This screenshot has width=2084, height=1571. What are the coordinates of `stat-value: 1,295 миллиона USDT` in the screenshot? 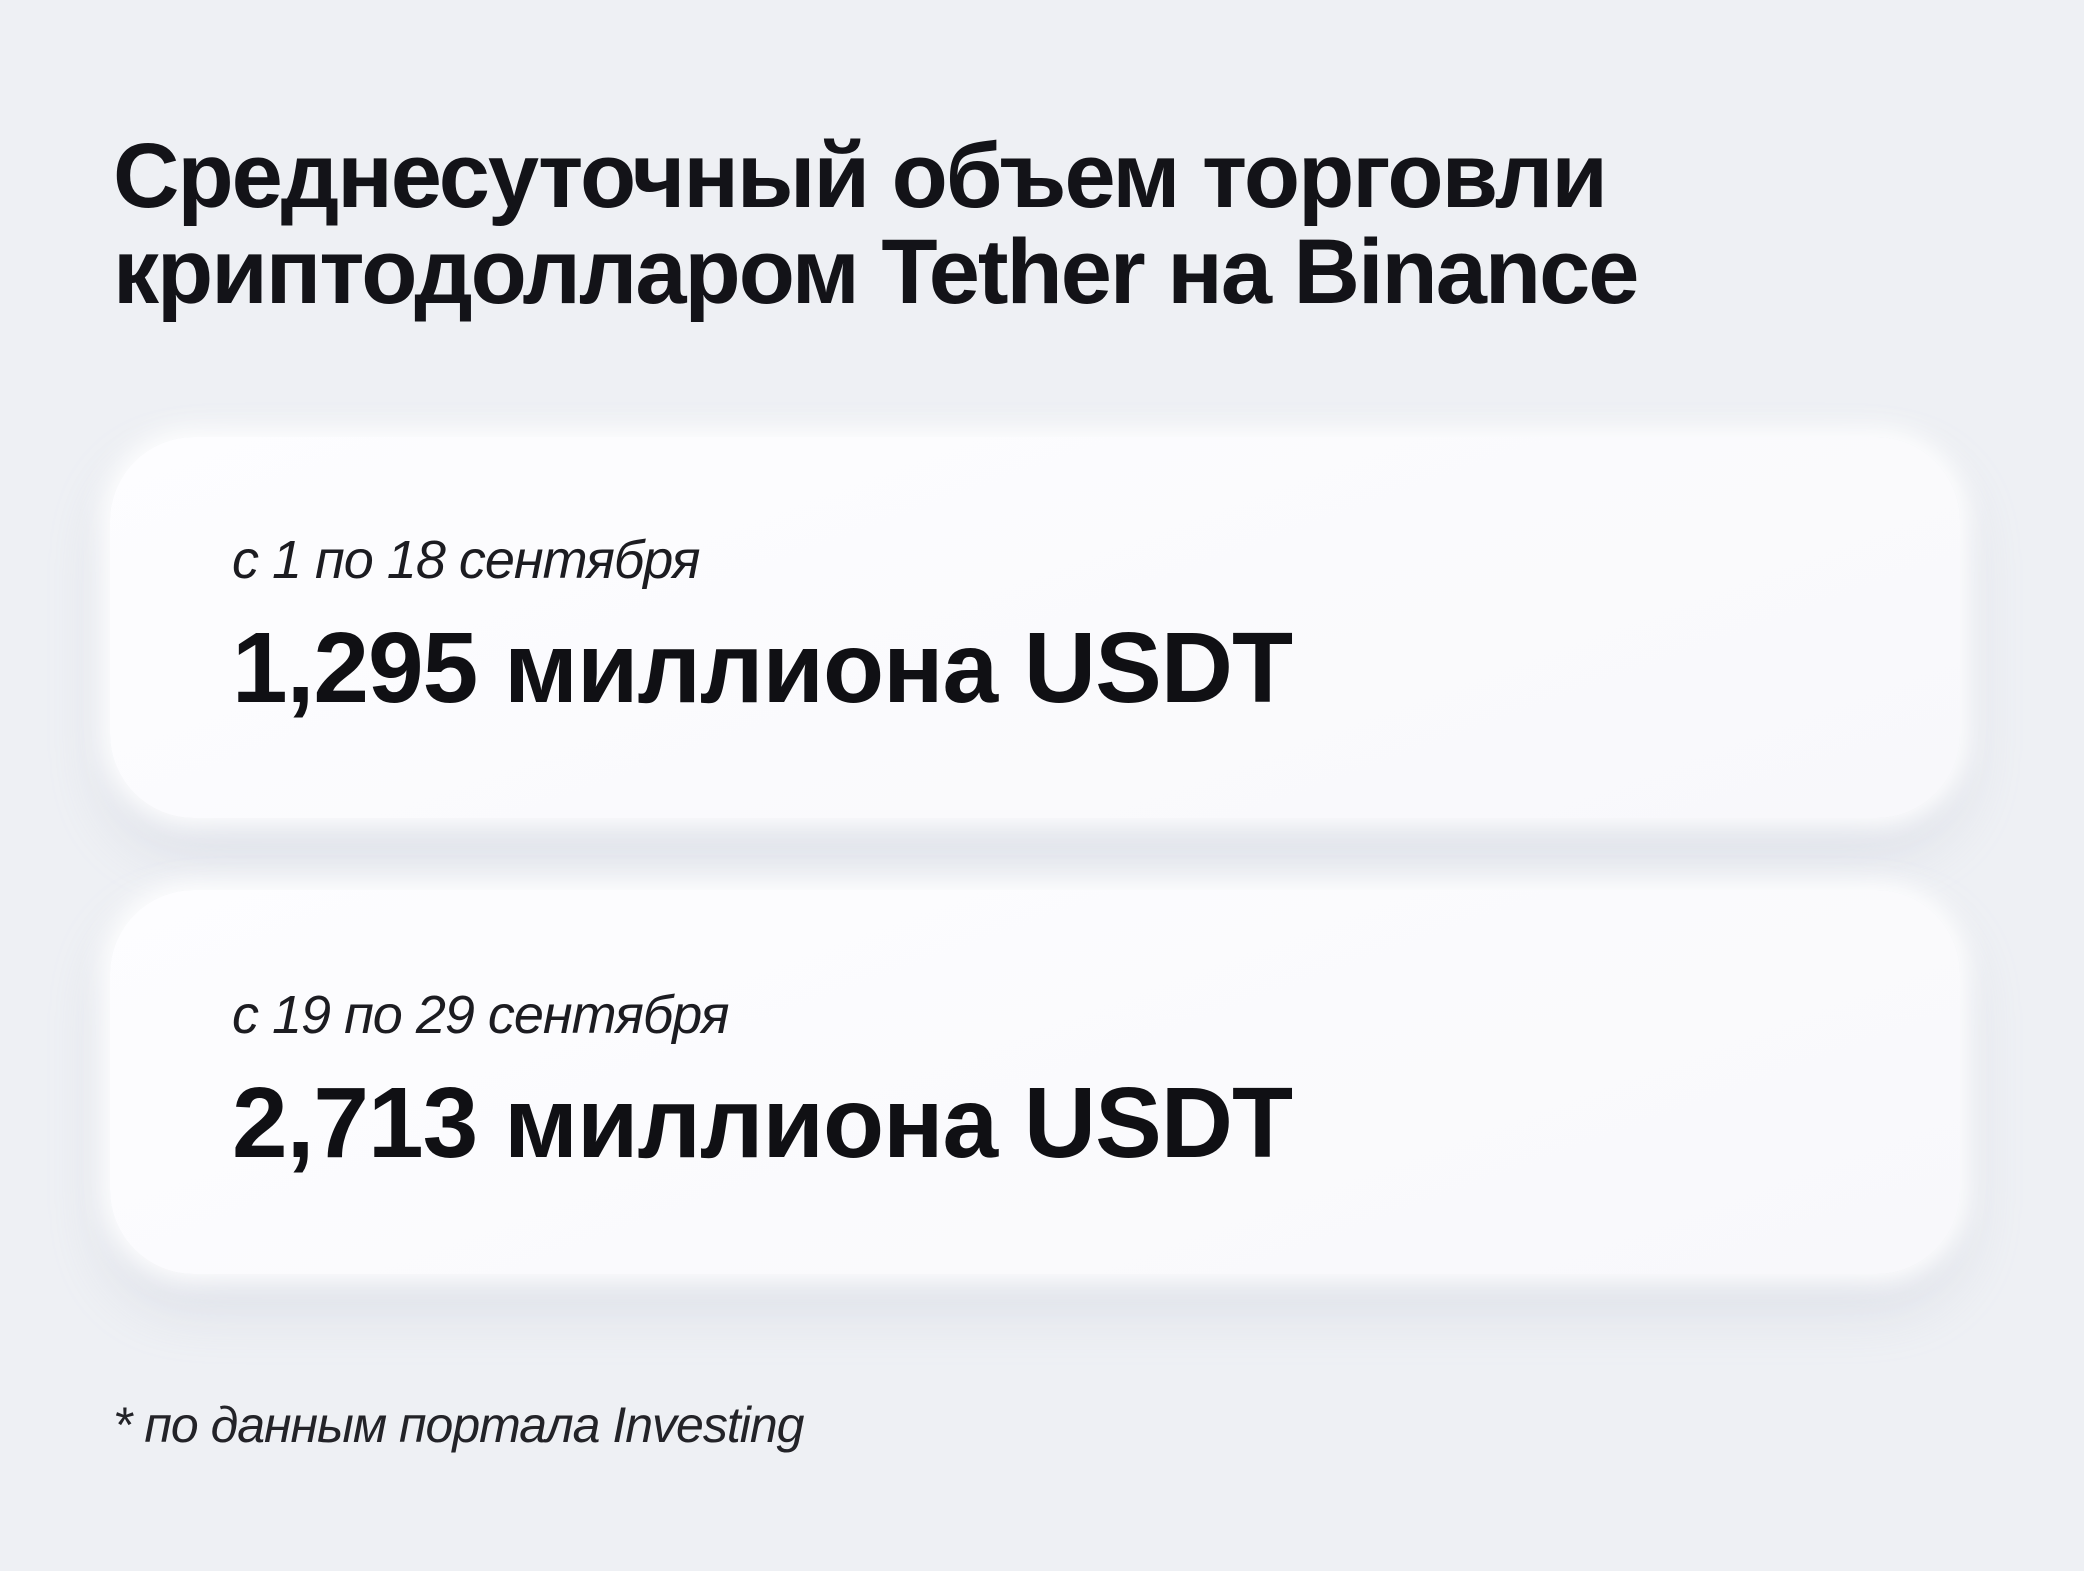 It's located at (762, 668).